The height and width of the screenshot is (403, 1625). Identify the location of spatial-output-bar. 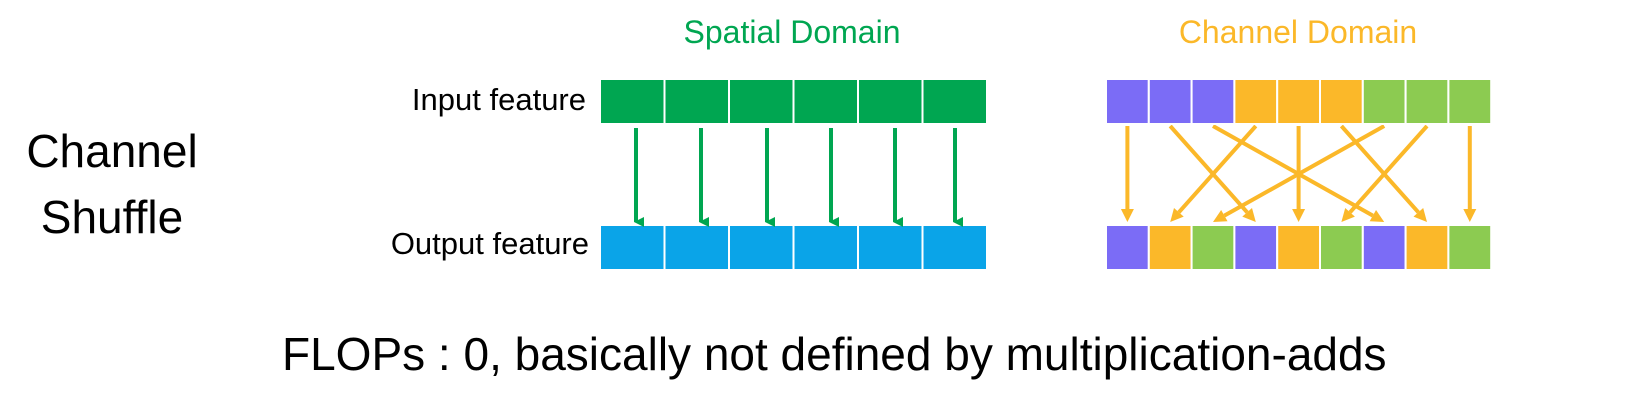
(793, 247).